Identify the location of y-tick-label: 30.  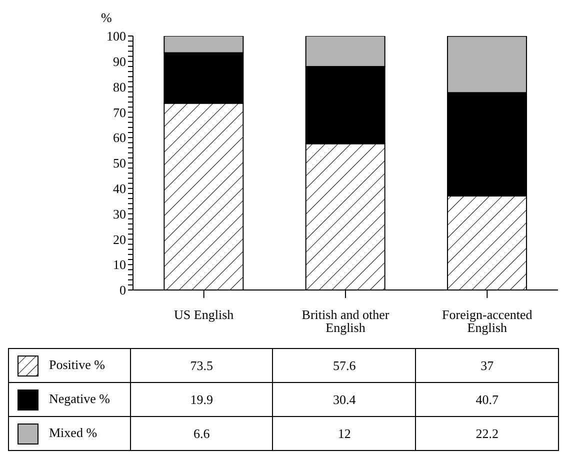
(119, 214).